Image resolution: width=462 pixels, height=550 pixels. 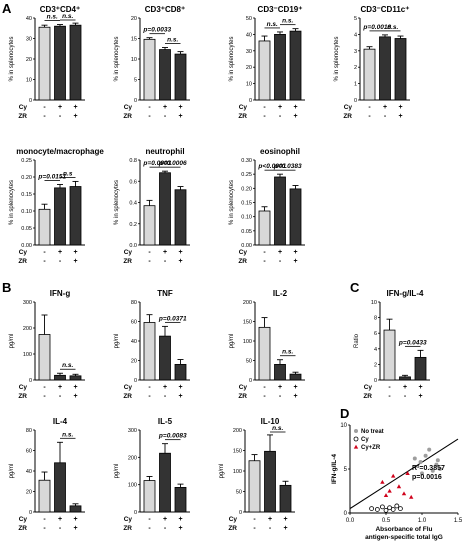 What do you see at coordinates (180, 107) in the screenshot?
I see `cy-sign-cd8-2: +` at bounding box center [180, 107].